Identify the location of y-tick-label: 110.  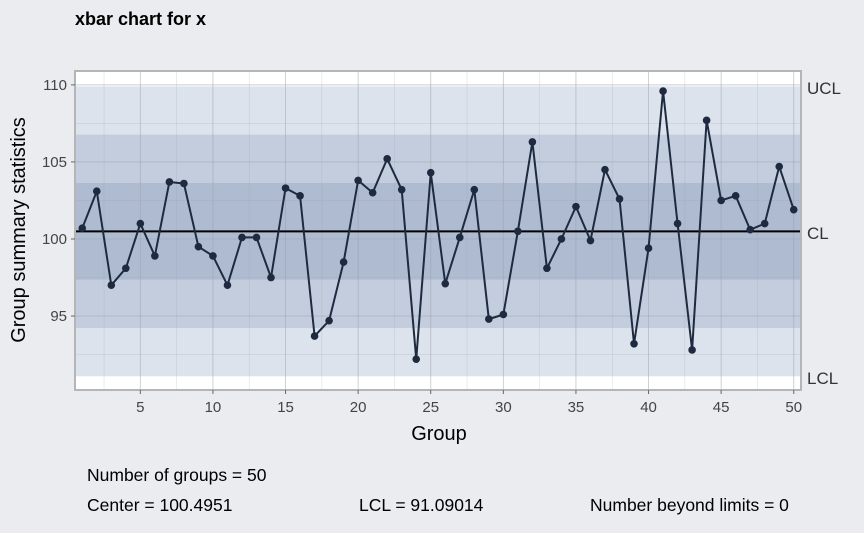
(55, 85).